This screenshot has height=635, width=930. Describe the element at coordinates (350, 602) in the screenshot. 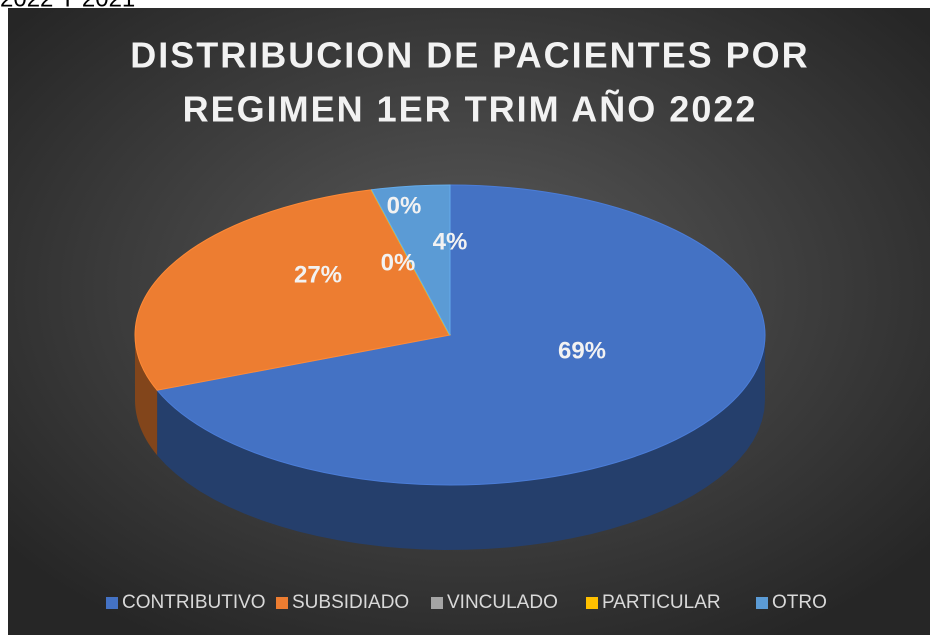

I see `legend-label: SUBSIDIADO` at that location.